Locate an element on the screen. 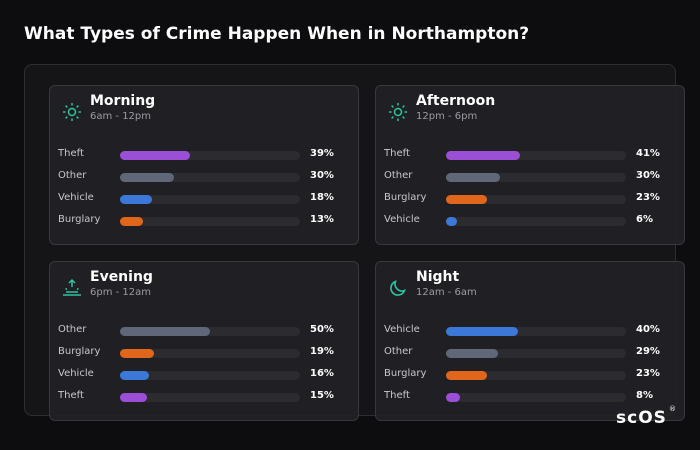 The height and width of the screenshot is (450, 700). moon-icon is located at coordinates (398, 288).